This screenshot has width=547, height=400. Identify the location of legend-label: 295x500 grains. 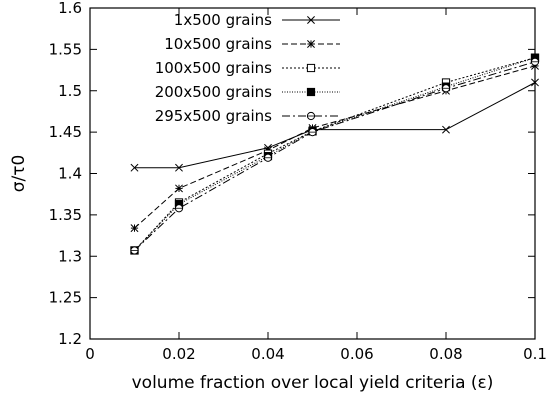
(213, 116).